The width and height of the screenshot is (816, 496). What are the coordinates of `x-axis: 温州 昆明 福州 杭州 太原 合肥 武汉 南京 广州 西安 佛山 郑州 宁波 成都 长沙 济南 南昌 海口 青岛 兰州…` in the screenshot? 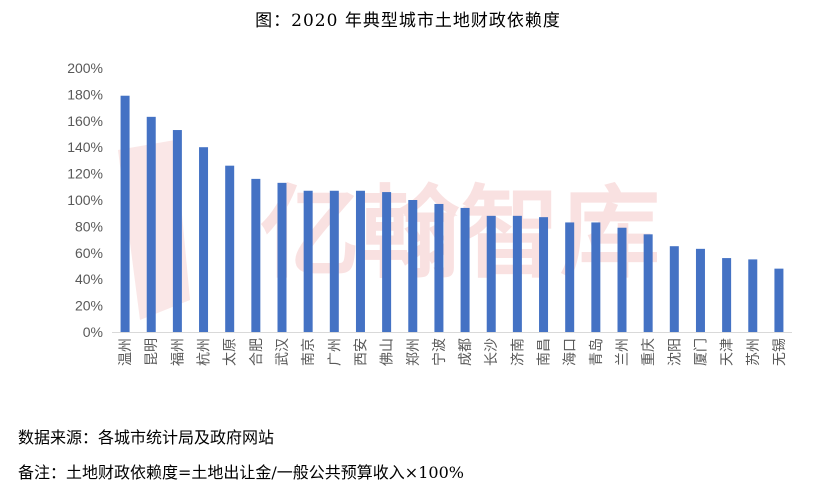 It's located at (452, 349).